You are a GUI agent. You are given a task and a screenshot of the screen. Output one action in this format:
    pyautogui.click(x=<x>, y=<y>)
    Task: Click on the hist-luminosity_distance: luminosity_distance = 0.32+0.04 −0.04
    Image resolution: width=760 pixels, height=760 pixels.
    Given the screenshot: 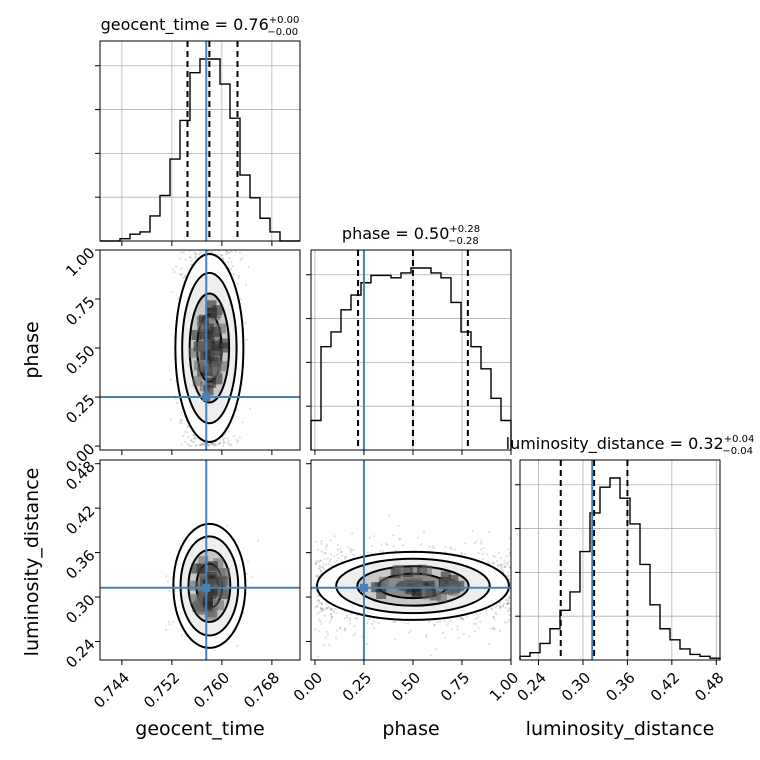 What is the action you would take?
    pyautogui.click(x=630, y=547)
    